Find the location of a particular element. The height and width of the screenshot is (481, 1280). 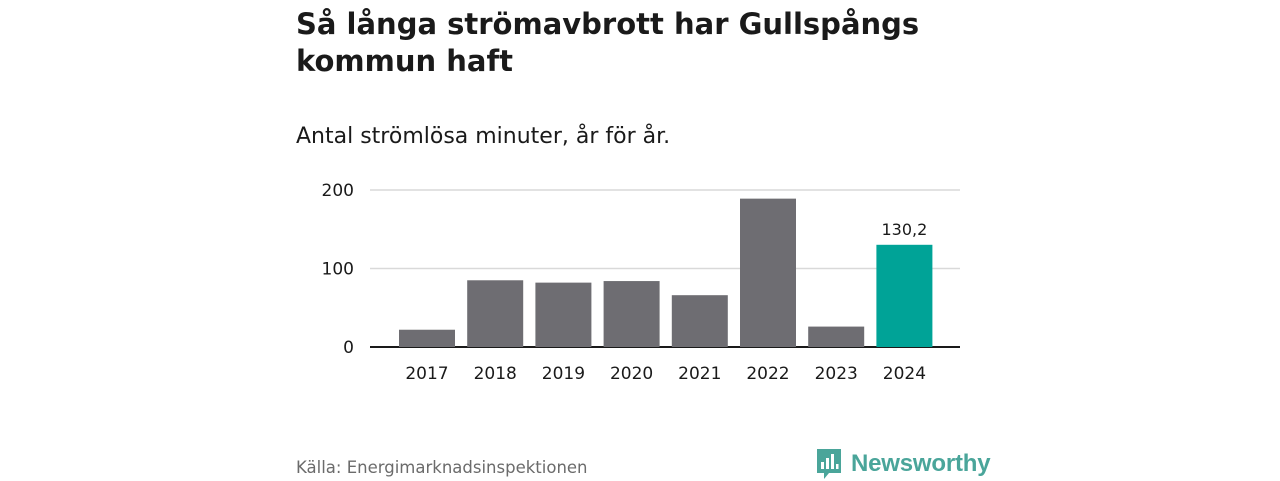

x-tick-label-2021: 2021 is located at coordinates (699, 374).